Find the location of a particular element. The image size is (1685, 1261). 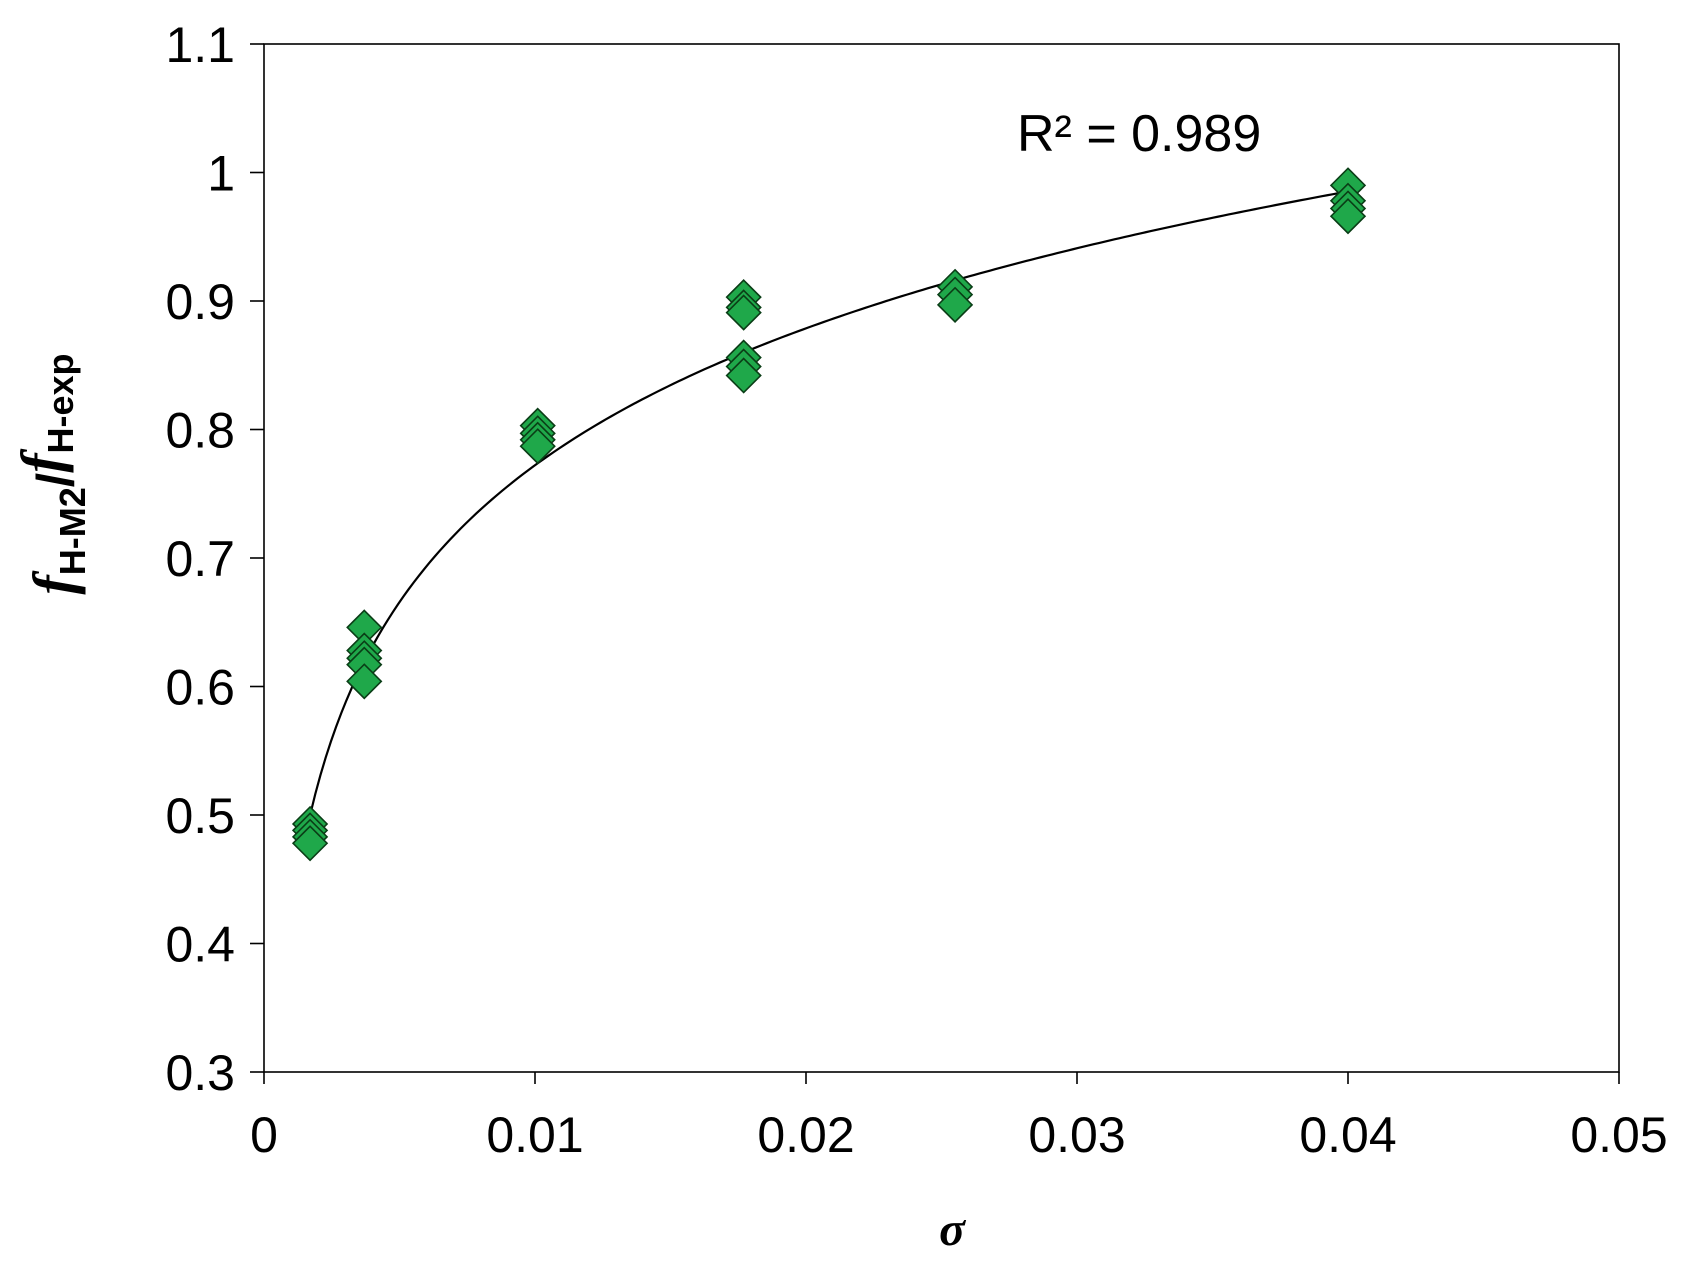

y-tick-label: 1.1 is located at coordinates (200, 45).